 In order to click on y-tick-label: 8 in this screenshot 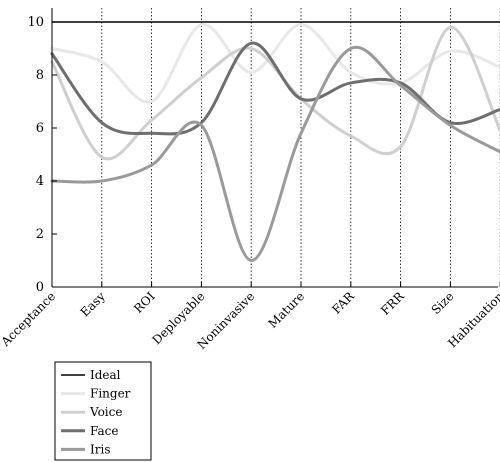, I will do `click(40, 75)`.